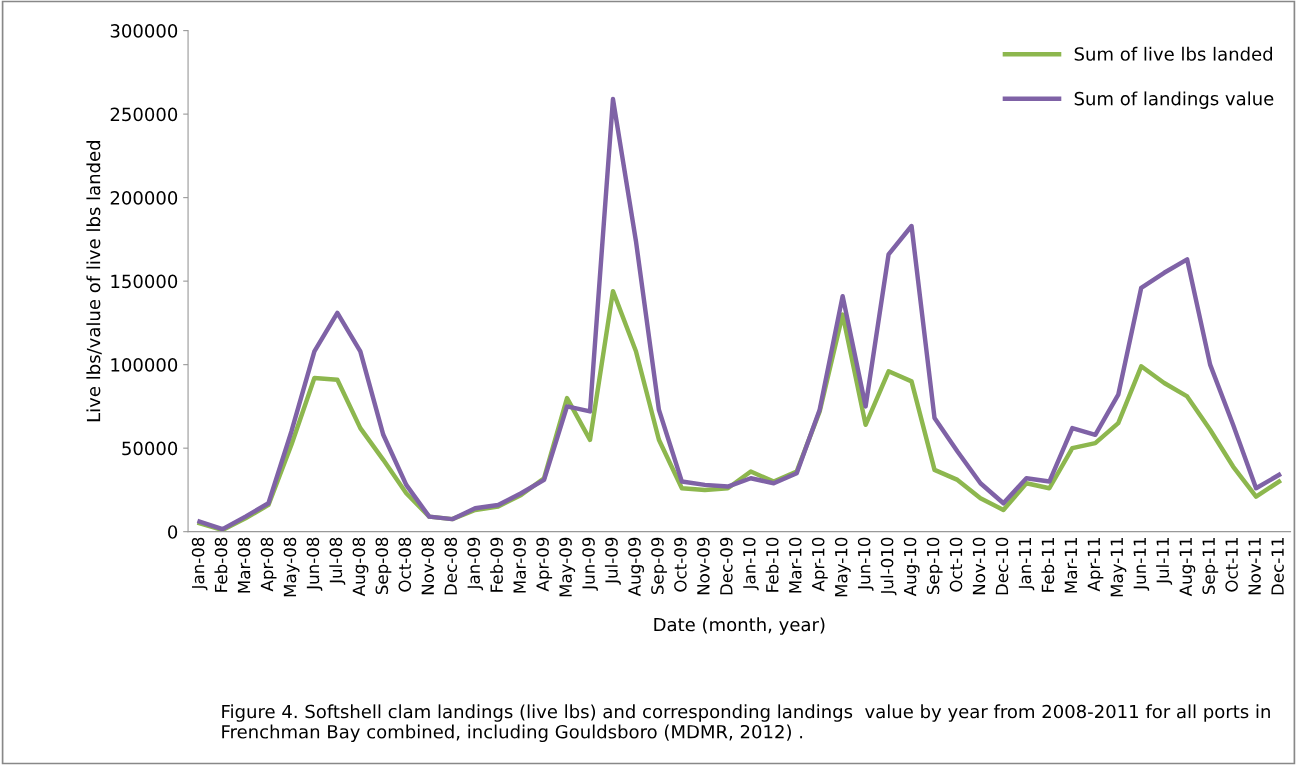  Describe the element at coordinates (144, 365) in the screenshot. I see `y-tick-label: 100000` at that location.